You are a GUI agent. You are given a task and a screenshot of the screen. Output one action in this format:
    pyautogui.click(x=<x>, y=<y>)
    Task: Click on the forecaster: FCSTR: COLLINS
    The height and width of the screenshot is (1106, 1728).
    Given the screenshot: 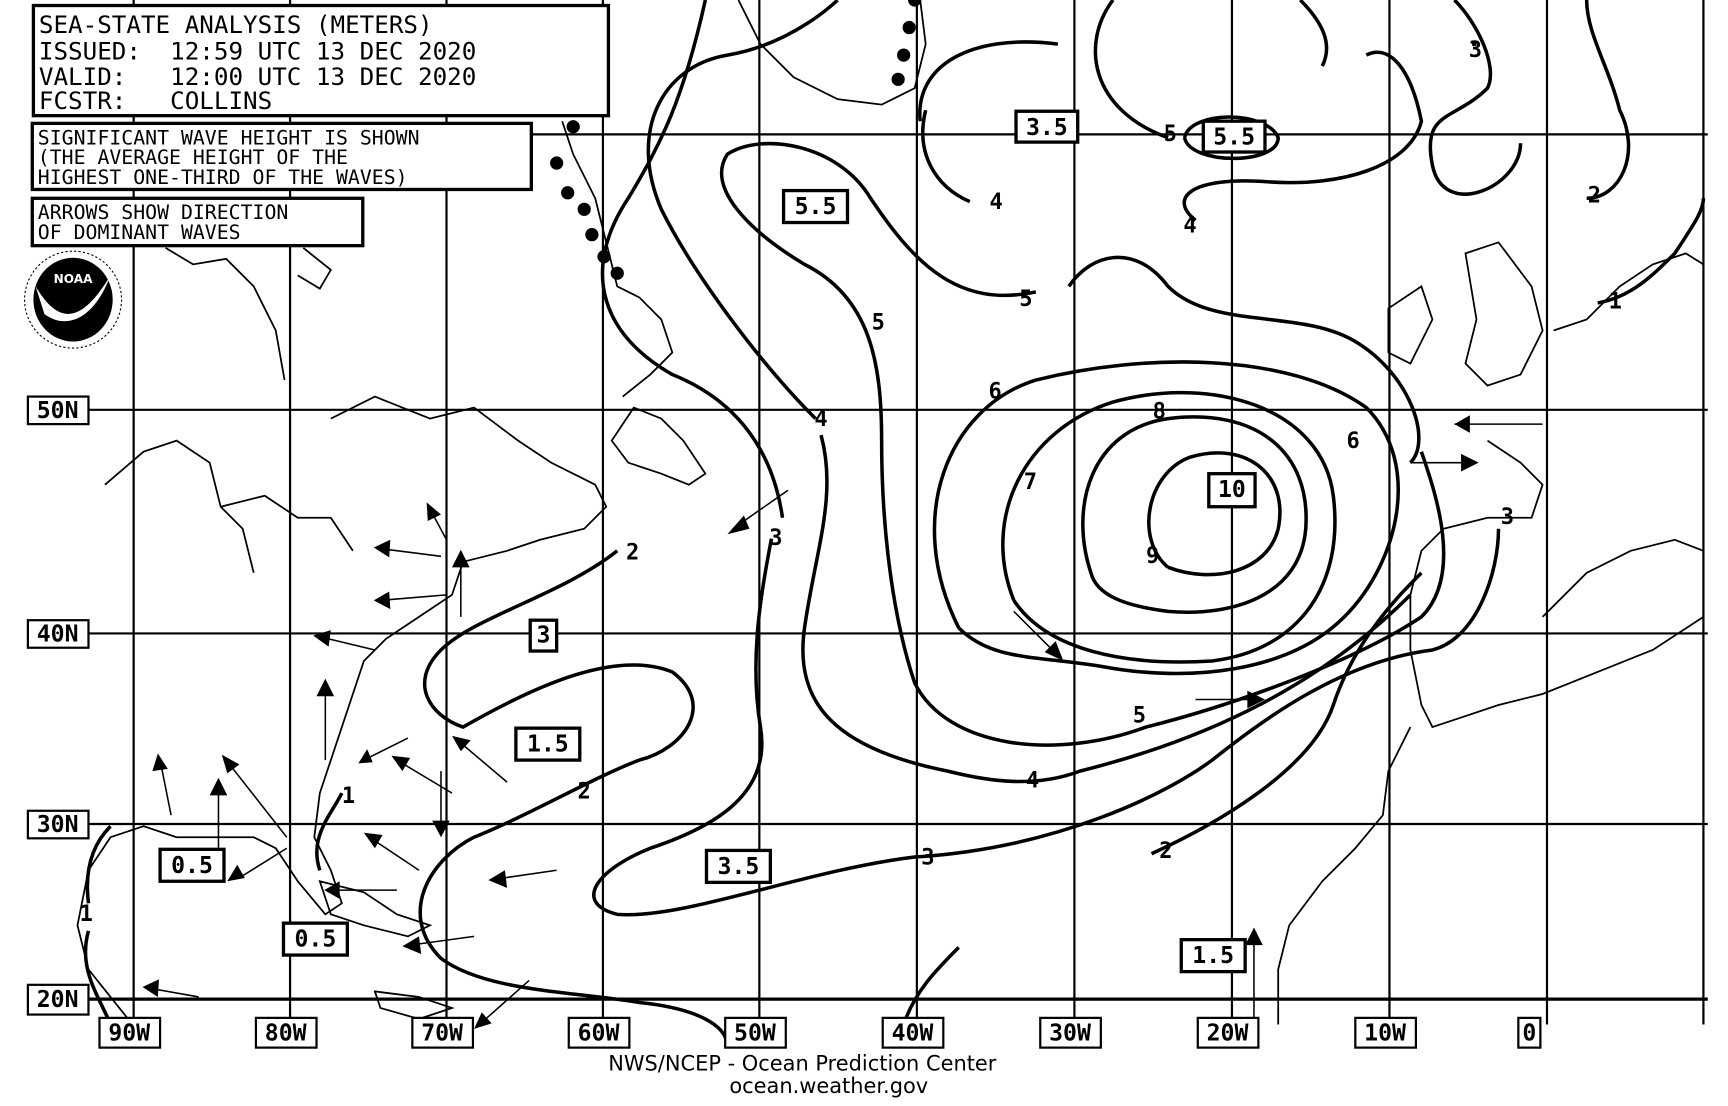 What is the action you would take?
    pyautogui.click(x=155, y=101)
    